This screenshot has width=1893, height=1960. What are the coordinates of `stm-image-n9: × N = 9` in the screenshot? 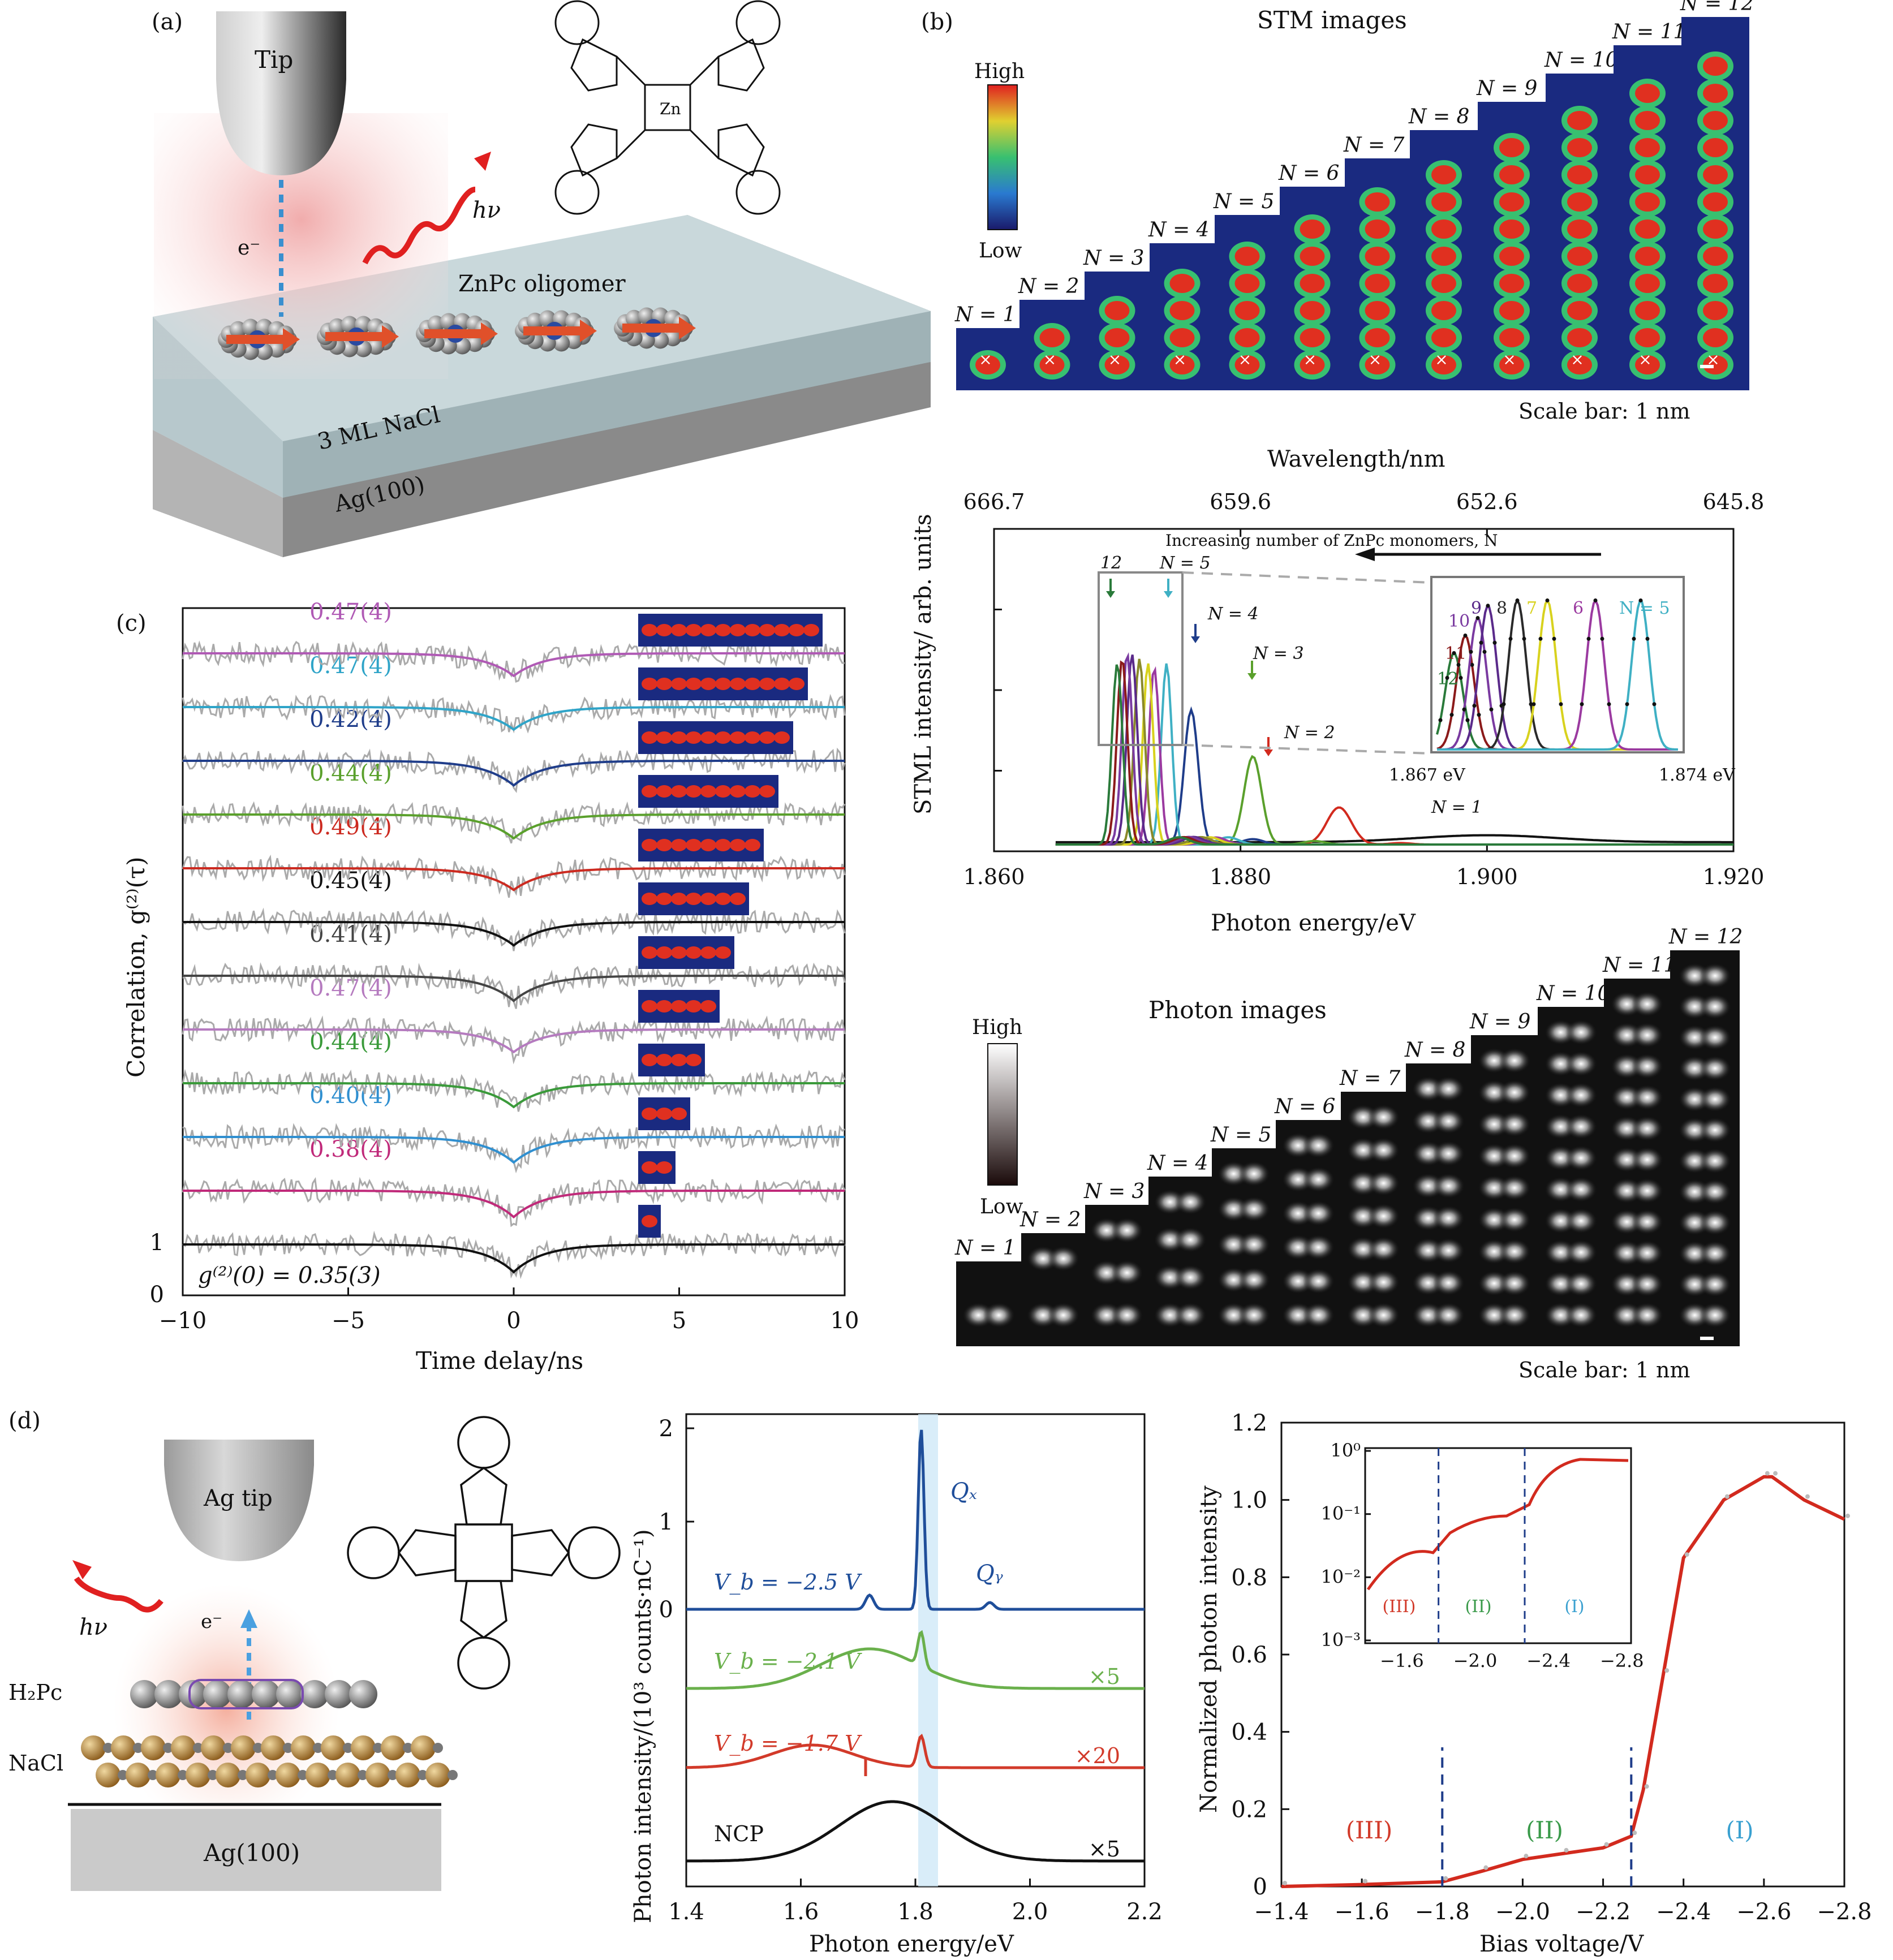 It's located at (1511, 233).